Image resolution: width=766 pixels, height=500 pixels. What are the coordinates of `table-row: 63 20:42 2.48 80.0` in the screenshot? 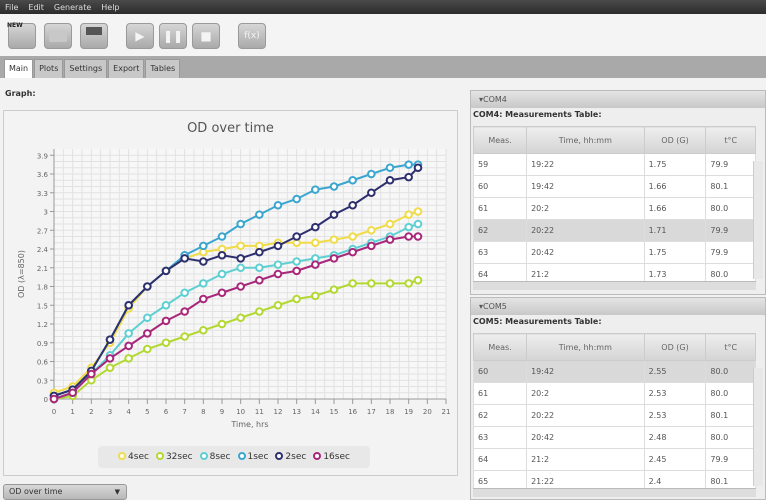 It's located at (614, 437).